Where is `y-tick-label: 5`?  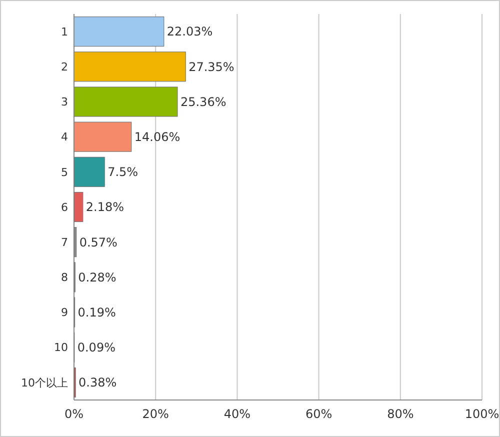 y-tick-label: 5 is located at coordinates (64, 172).